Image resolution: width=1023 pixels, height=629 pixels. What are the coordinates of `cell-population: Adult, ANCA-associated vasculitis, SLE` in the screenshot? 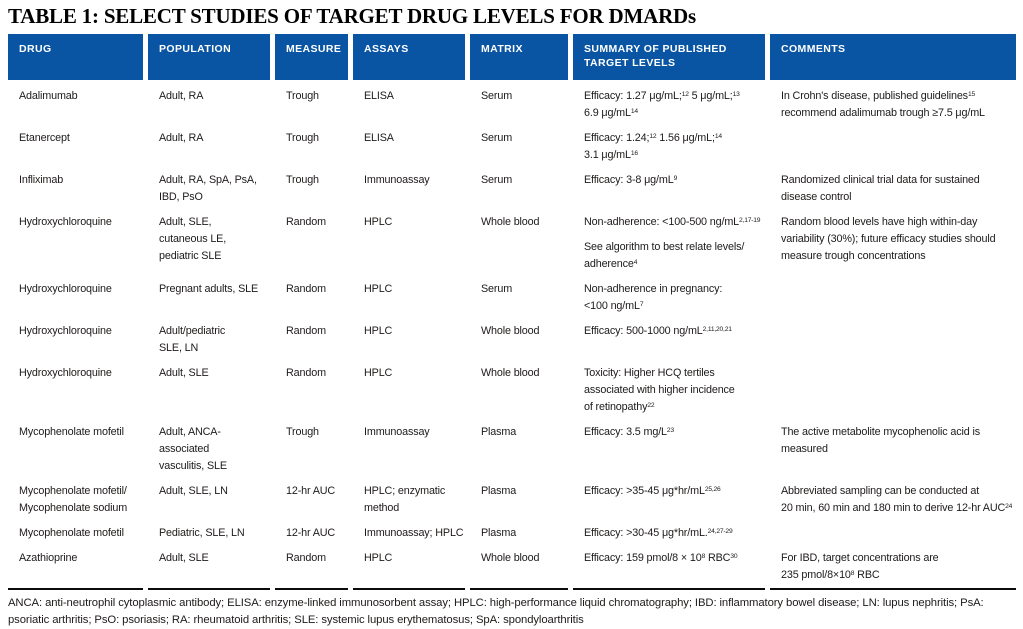 It's located at (193, 449).